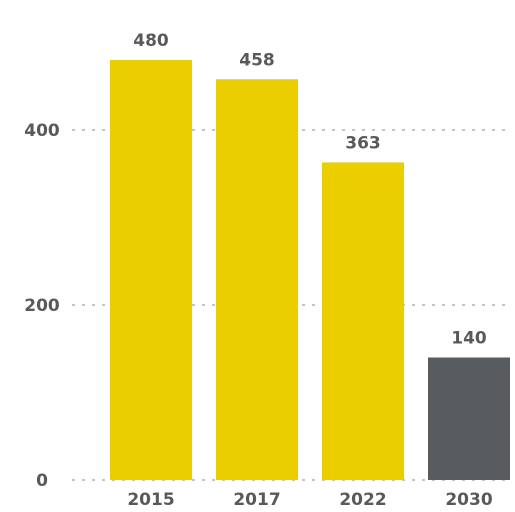 This screenshot has height=512, width=515. I want to click on data-label-2030: 140, so click(469, 339).